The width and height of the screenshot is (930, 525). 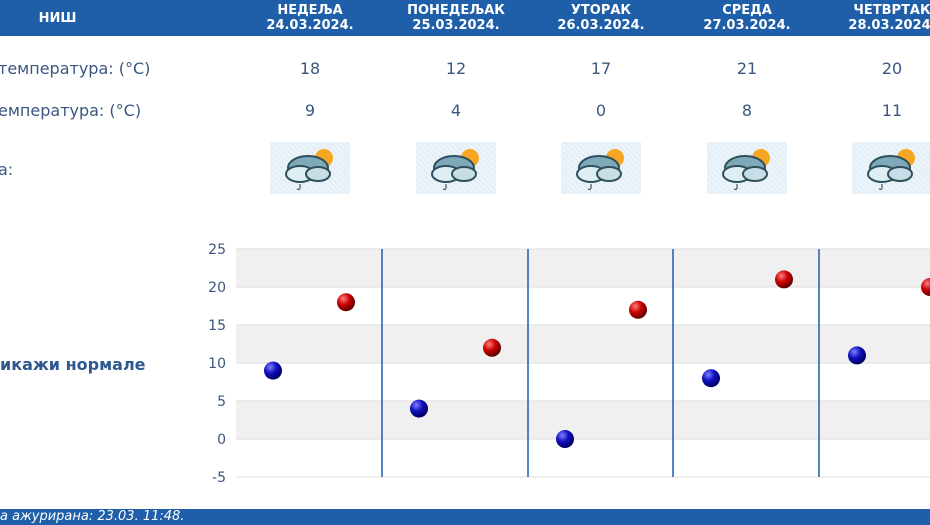 I want to click on day-date: 24.03.2024., so click(x=310, y=25).